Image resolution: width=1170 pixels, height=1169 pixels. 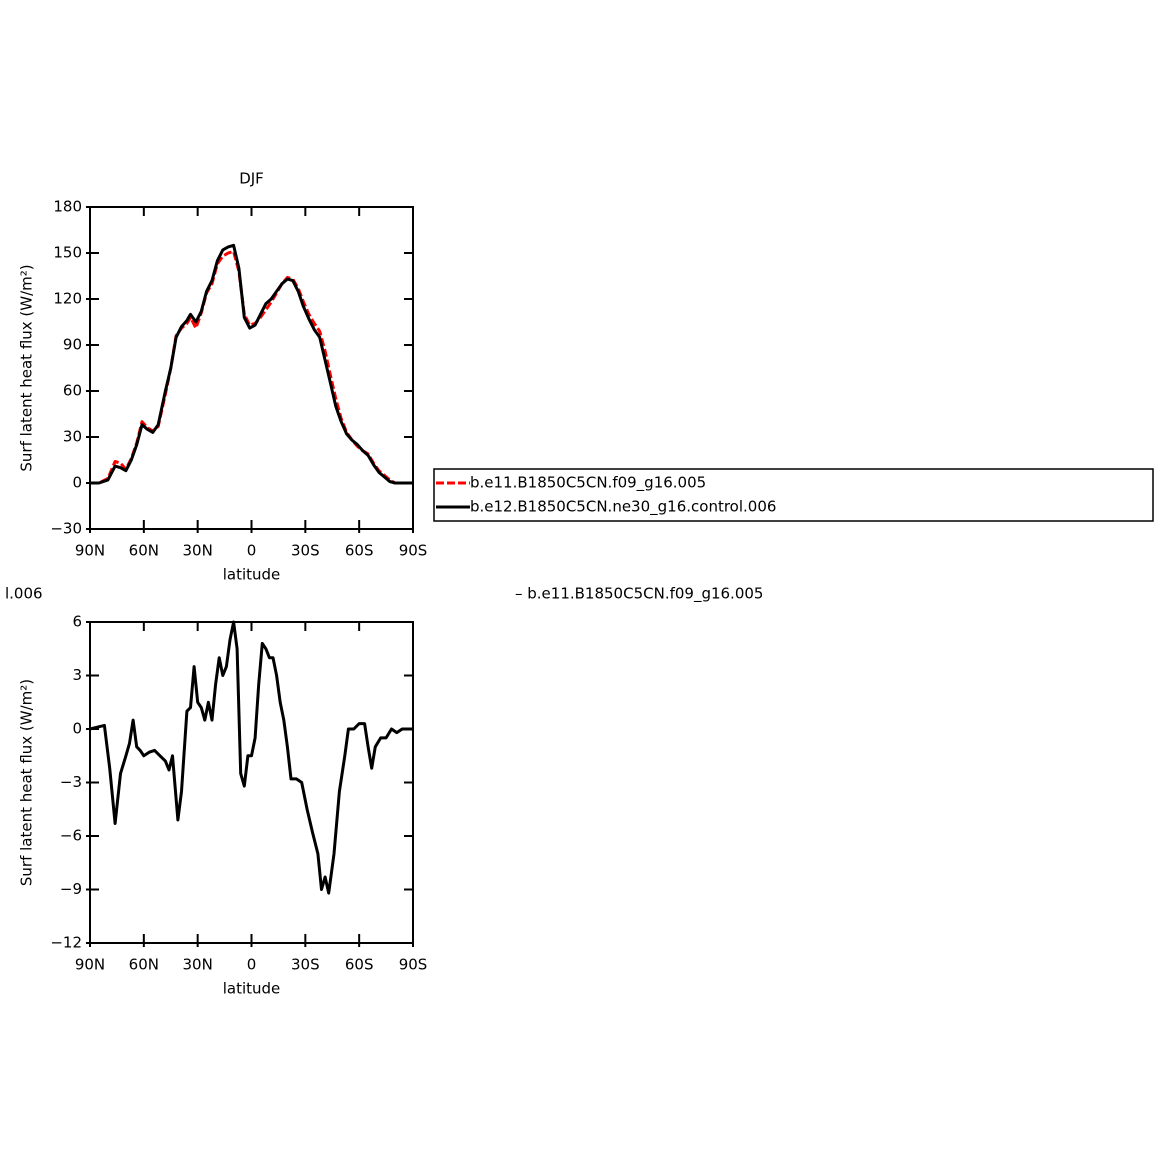 I want to click on y-tick-label: −12, so click(x=66, y=943).